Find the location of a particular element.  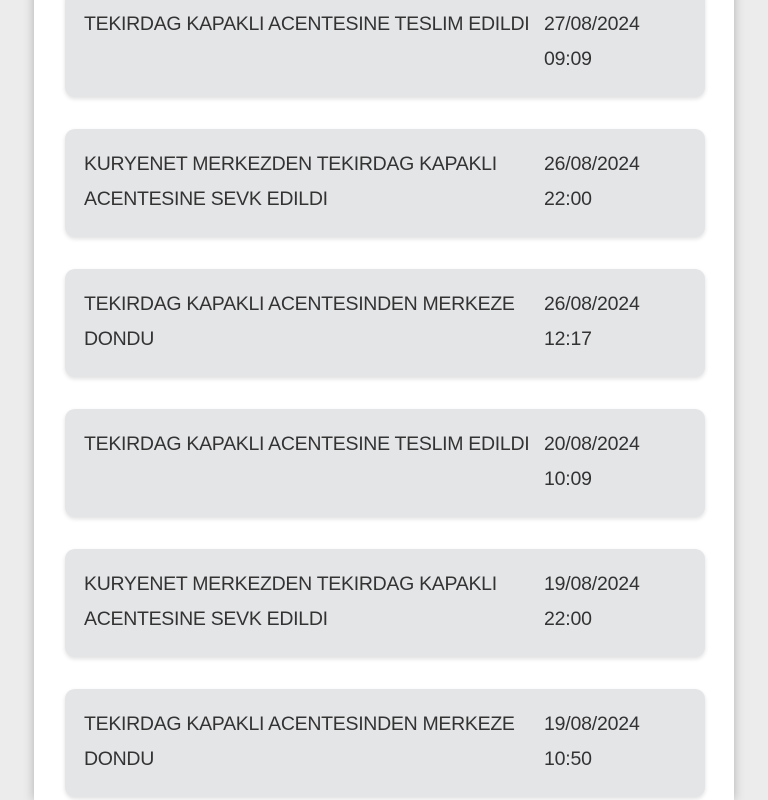

event-datetime: 20/08/2024 10:09 is located at coordinates (614, 462).